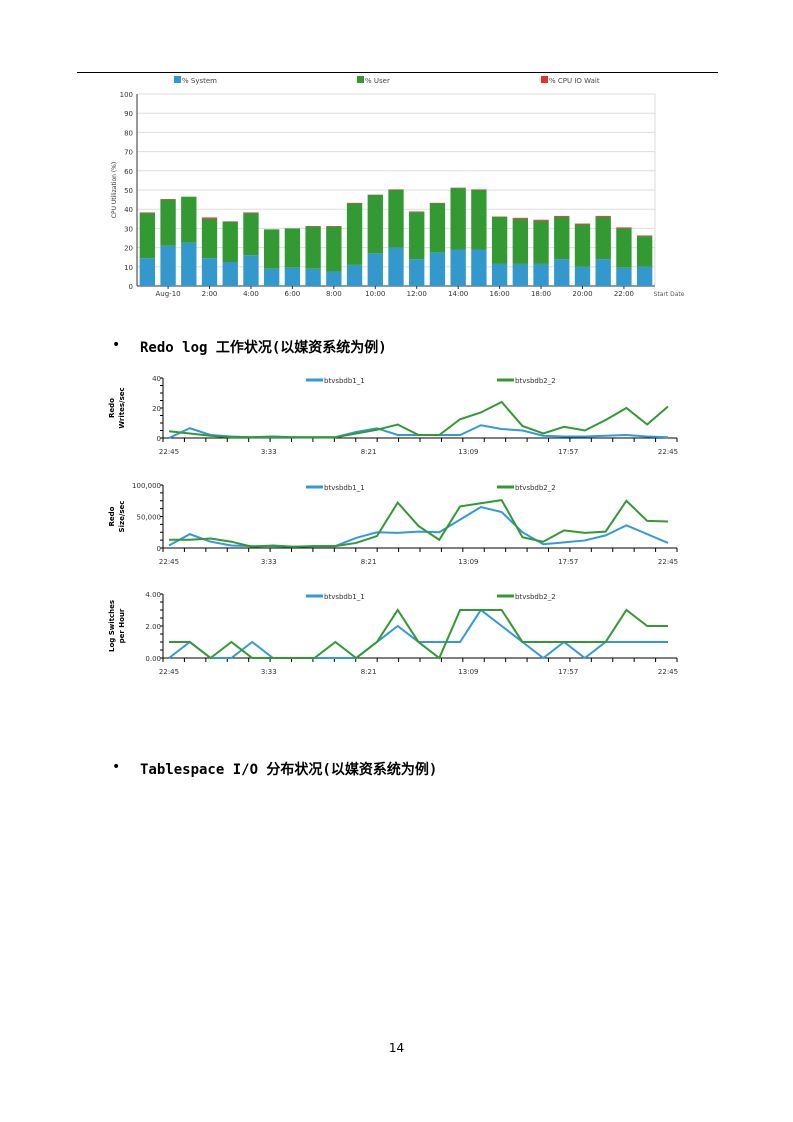  I want to click on legend-label: btvsbdb2_2, so click(535, 597).